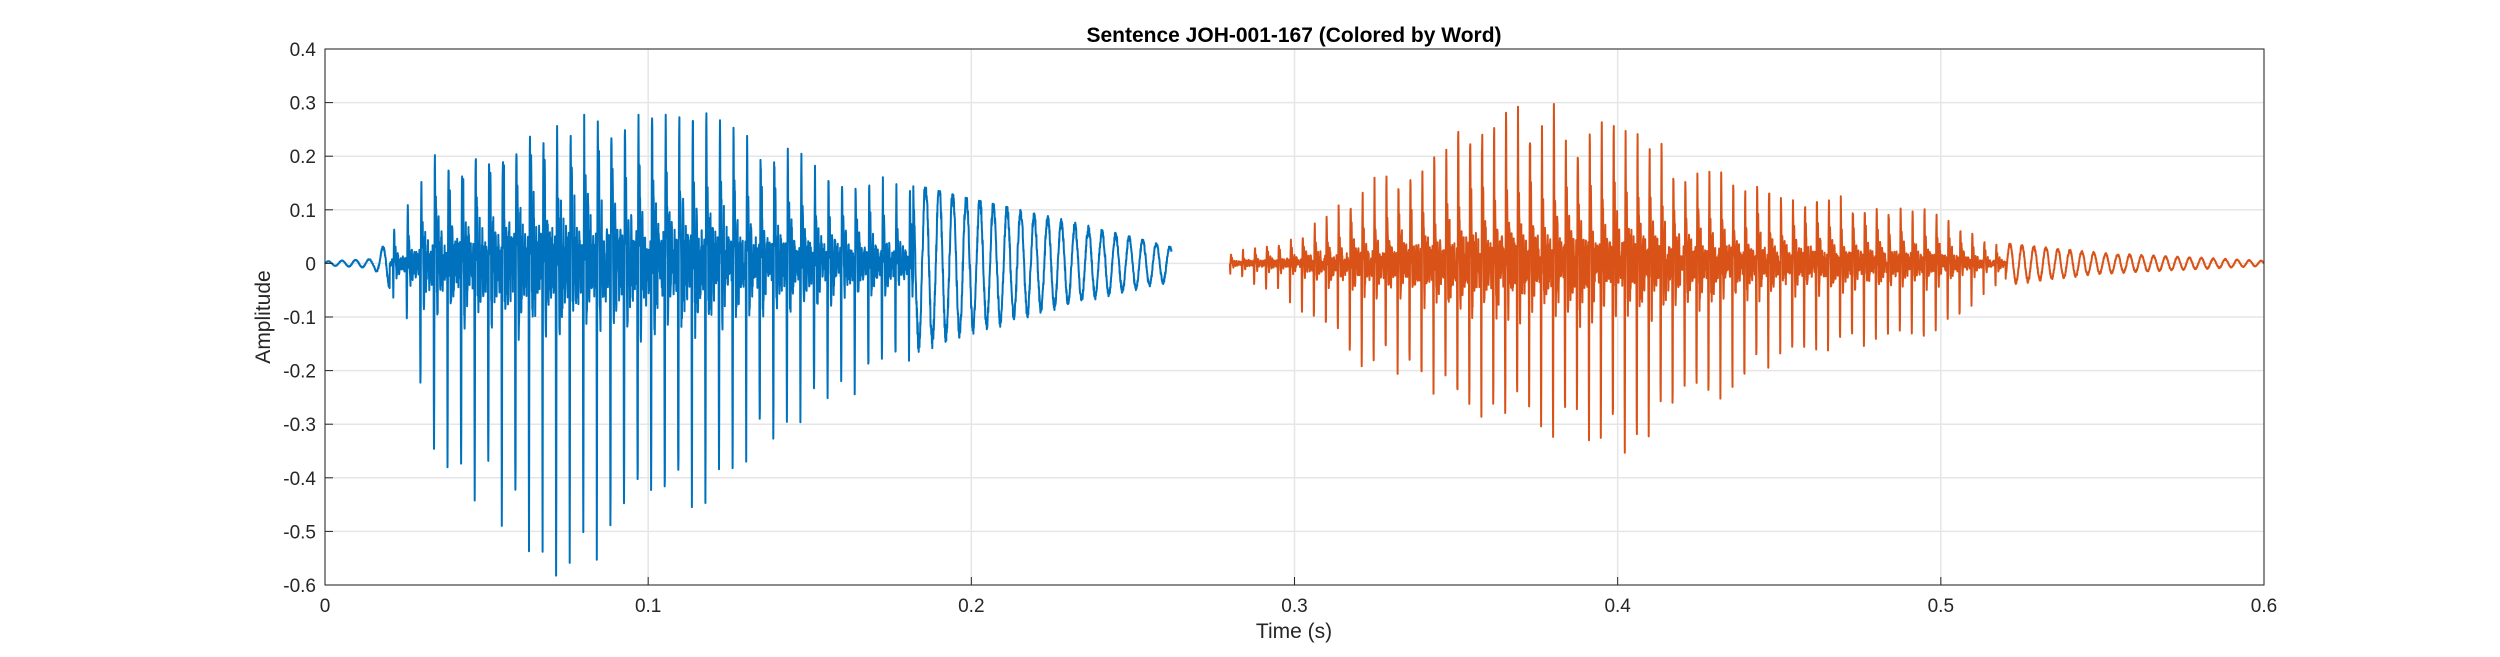 This screenshot has width=2500, height=657. I want to click on x-tick-label: 0.3, so click(1294, 606).